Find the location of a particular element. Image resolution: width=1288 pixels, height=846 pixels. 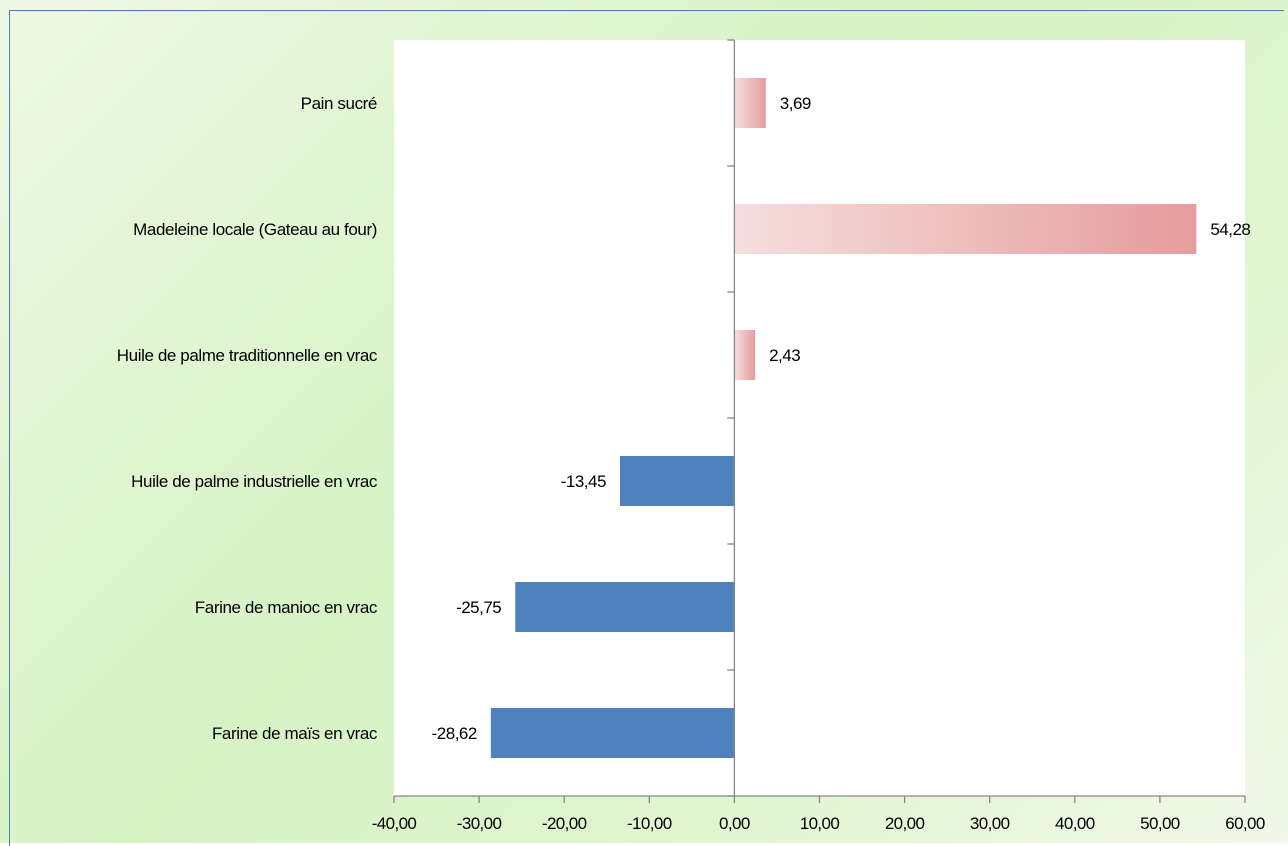

data-label: 2,43 is located at coordinates (784, 355).